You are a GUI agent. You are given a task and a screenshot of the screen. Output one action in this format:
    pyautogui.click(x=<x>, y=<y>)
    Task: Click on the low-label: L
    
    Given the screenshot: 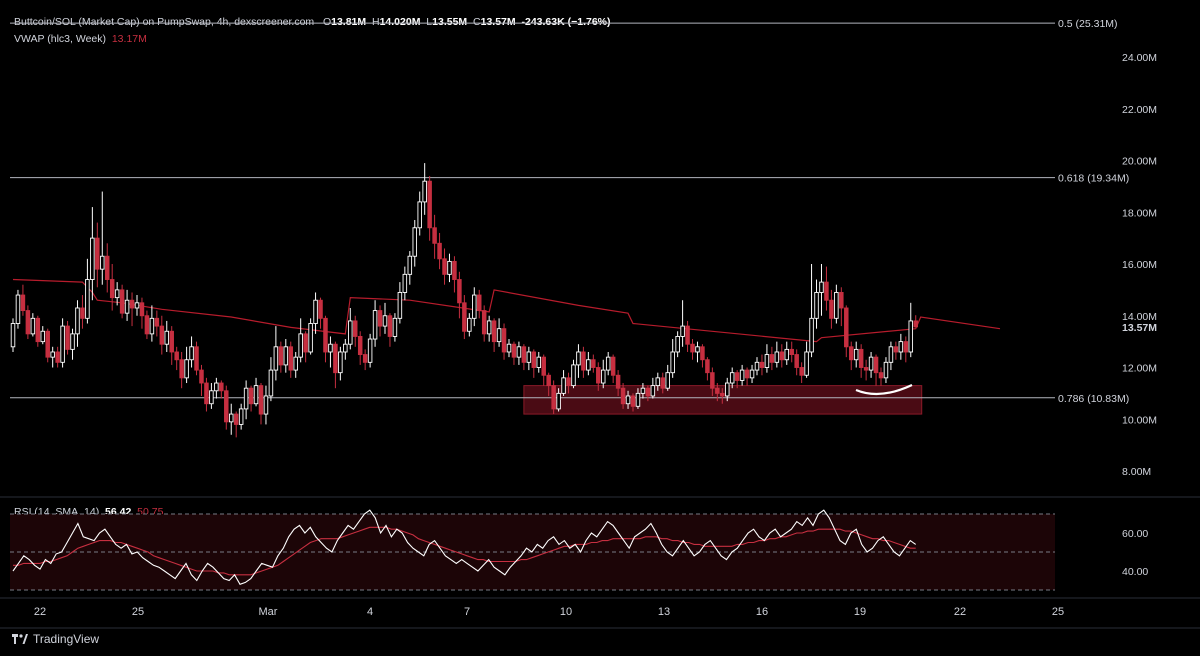 What is the action you would take?
    pyautogui.click(x=429, y=22)
    